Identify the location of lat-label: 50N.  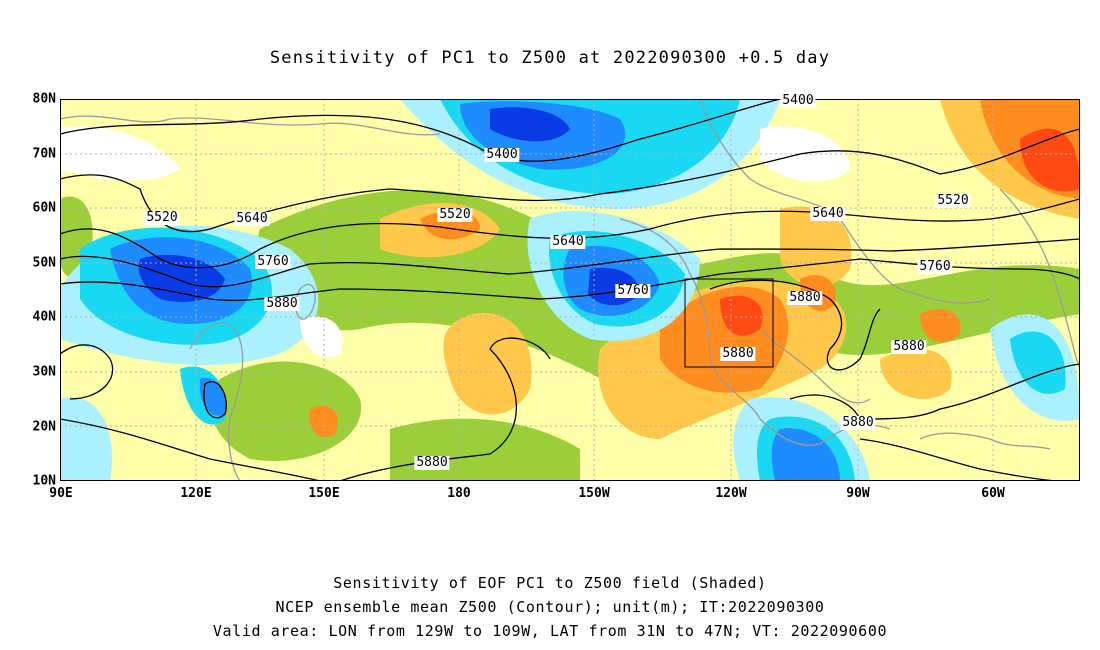
(44, 263).